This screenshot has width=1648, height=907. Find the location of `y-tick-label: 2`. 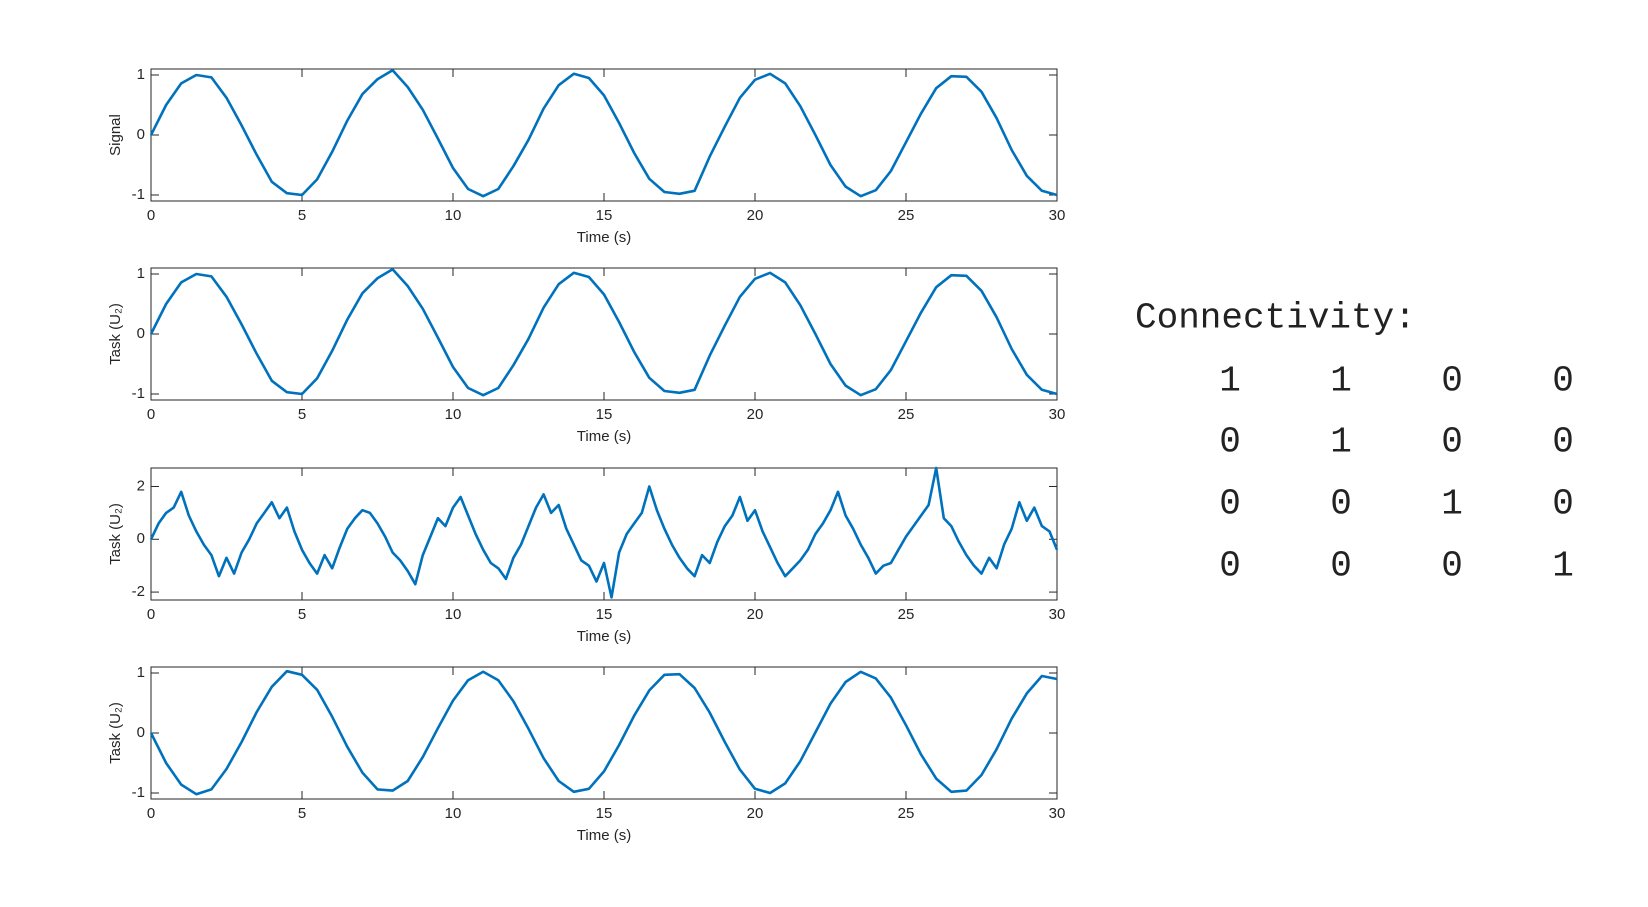

y-tick-label: 2 is located at coordinates (141, 485).